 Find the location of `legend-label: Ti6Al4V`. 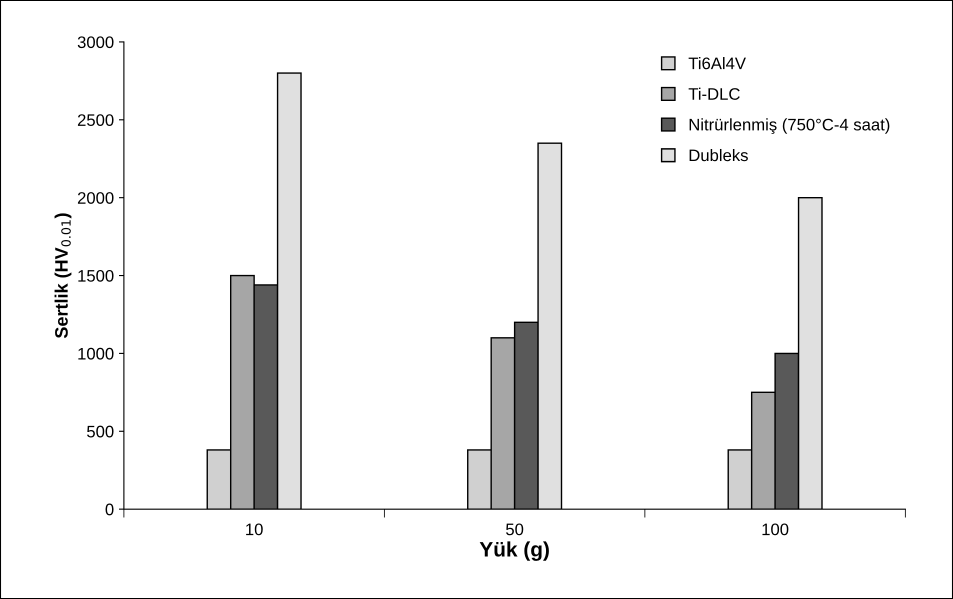

legend-label: Ti6Al4V is located at coordinates (717, 63).